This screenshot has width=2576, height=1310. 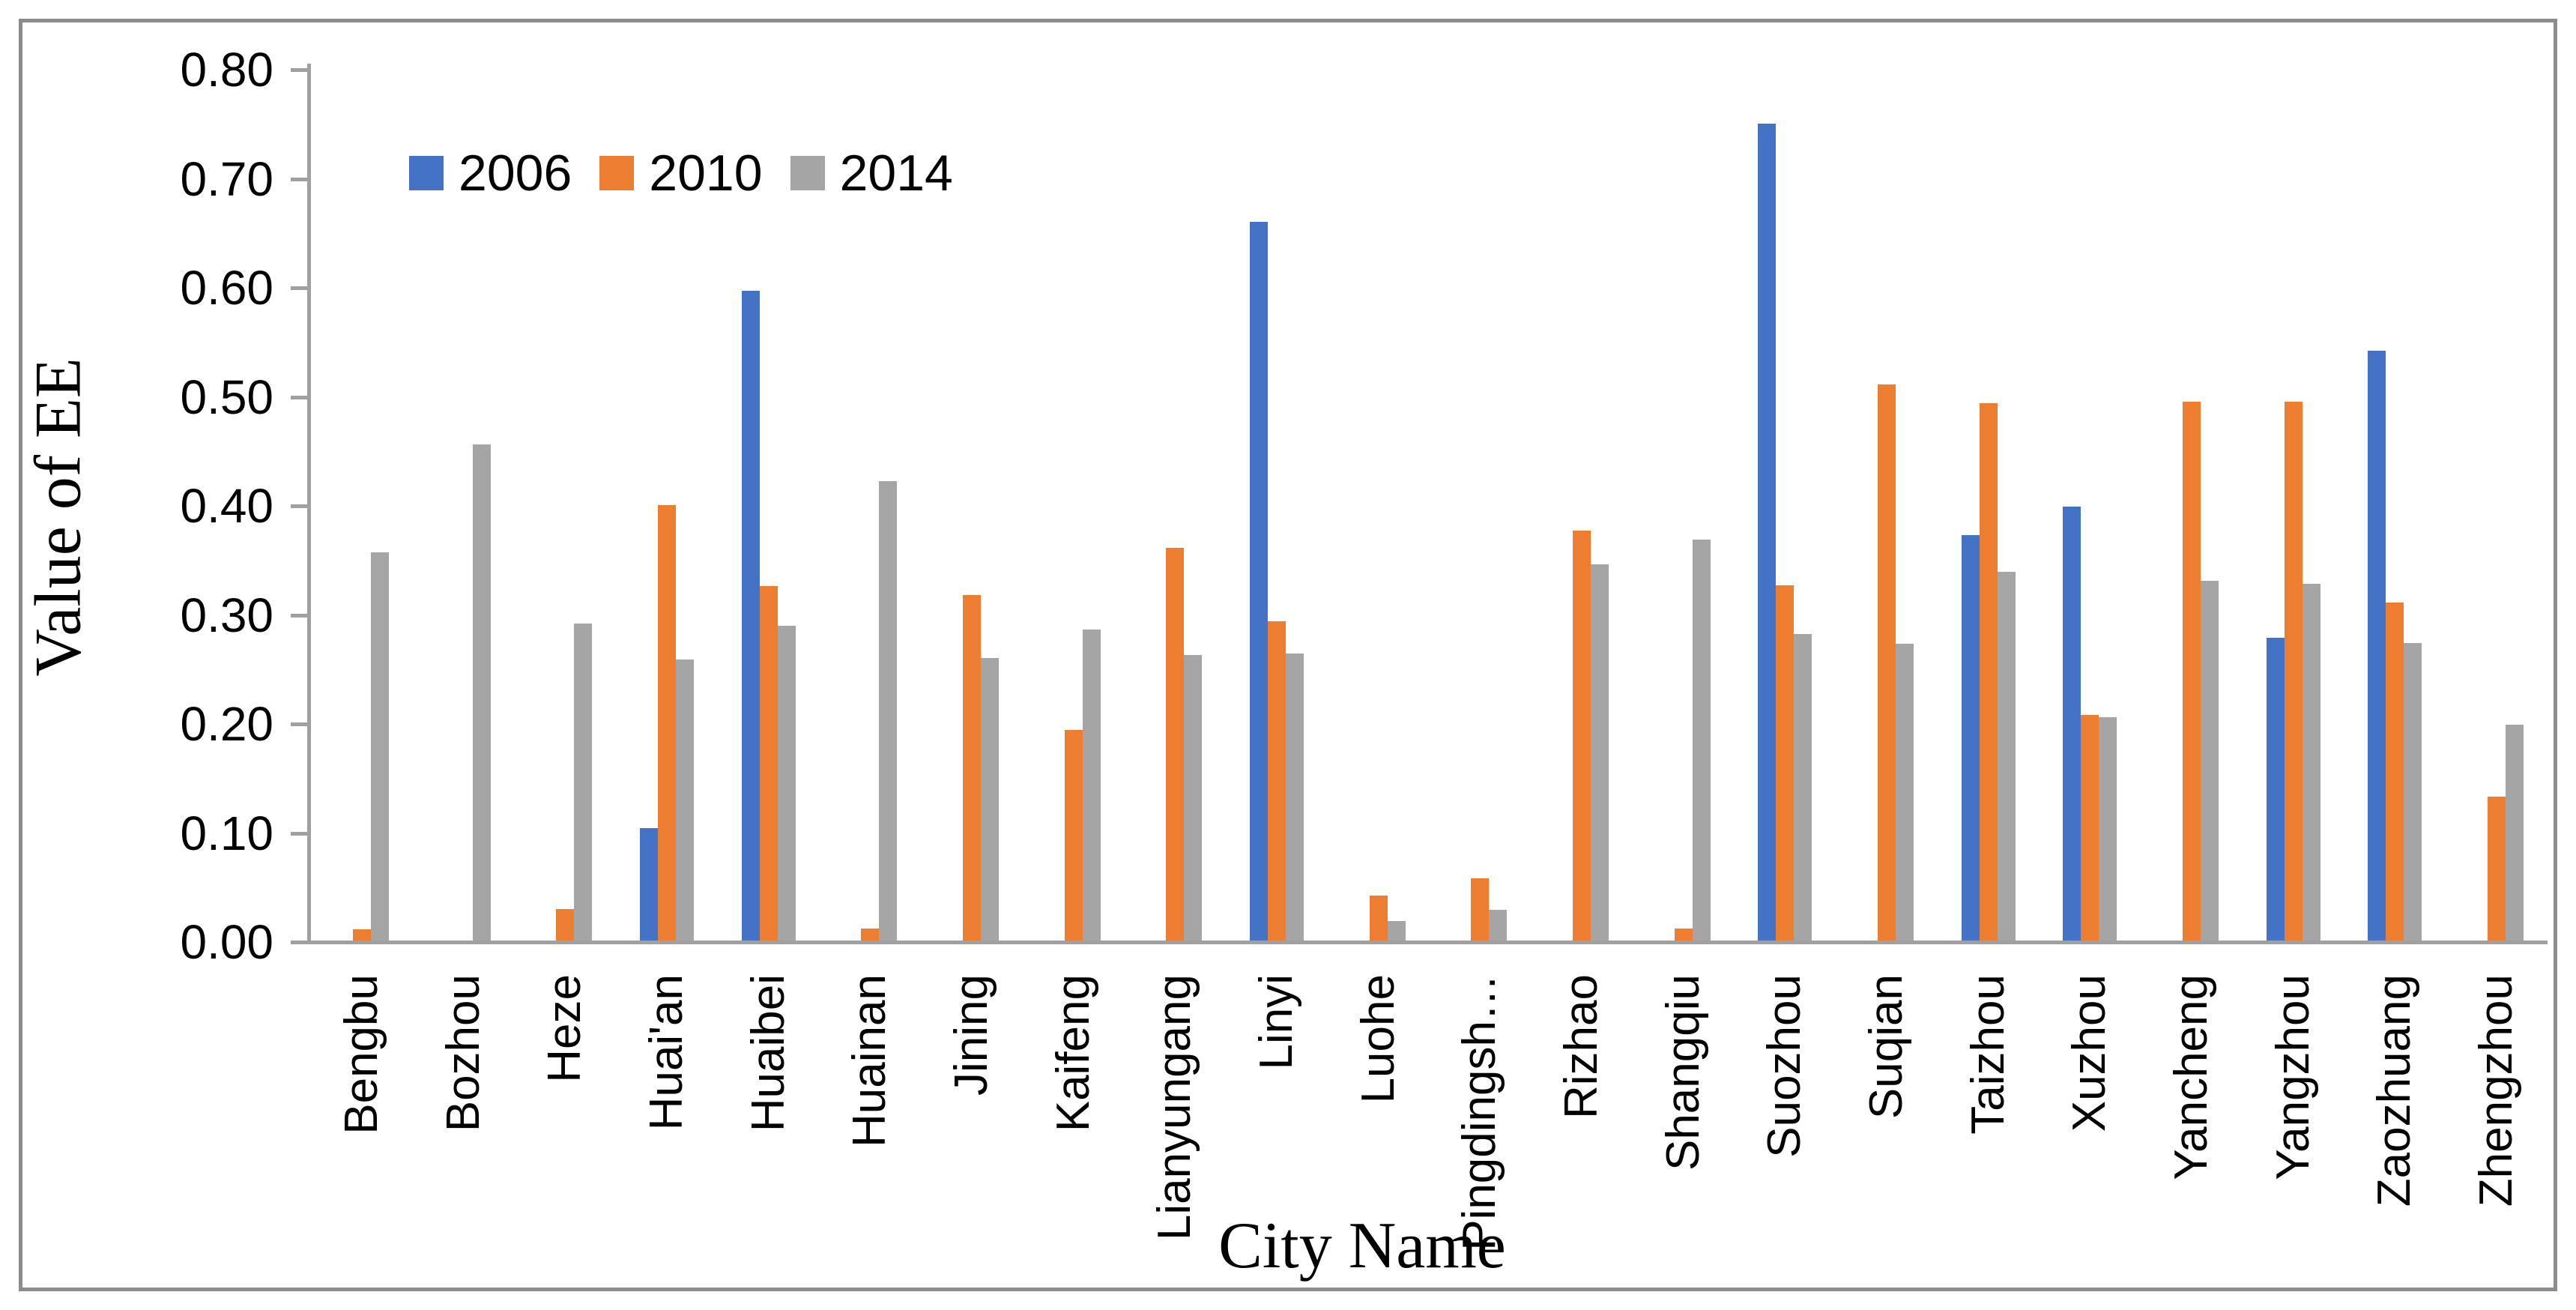 What do you see at coordinates (1581, 1046) in the screenshot?
I see `x-category-label-Rizhao: Rizhao` at bounding box center [1581, 1046].